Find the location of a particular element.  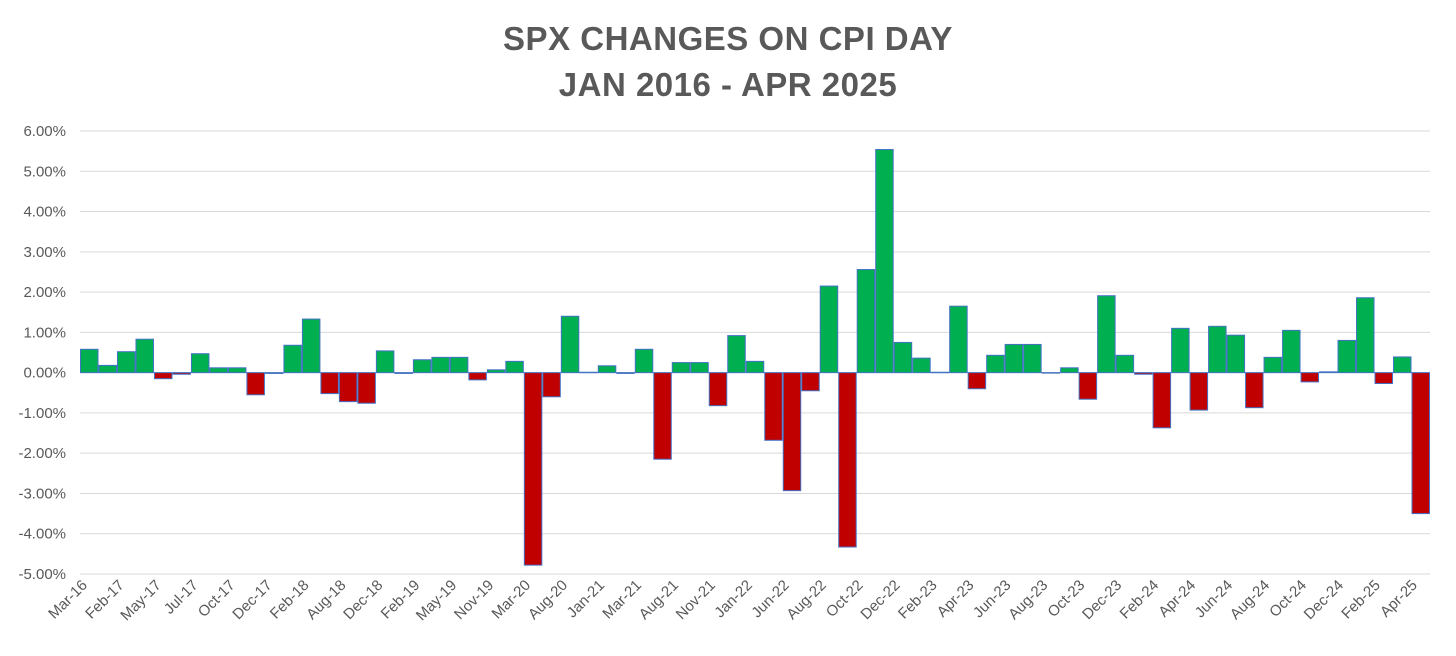

y-tick-label: 5.00% is located at coordinates (44, 171).